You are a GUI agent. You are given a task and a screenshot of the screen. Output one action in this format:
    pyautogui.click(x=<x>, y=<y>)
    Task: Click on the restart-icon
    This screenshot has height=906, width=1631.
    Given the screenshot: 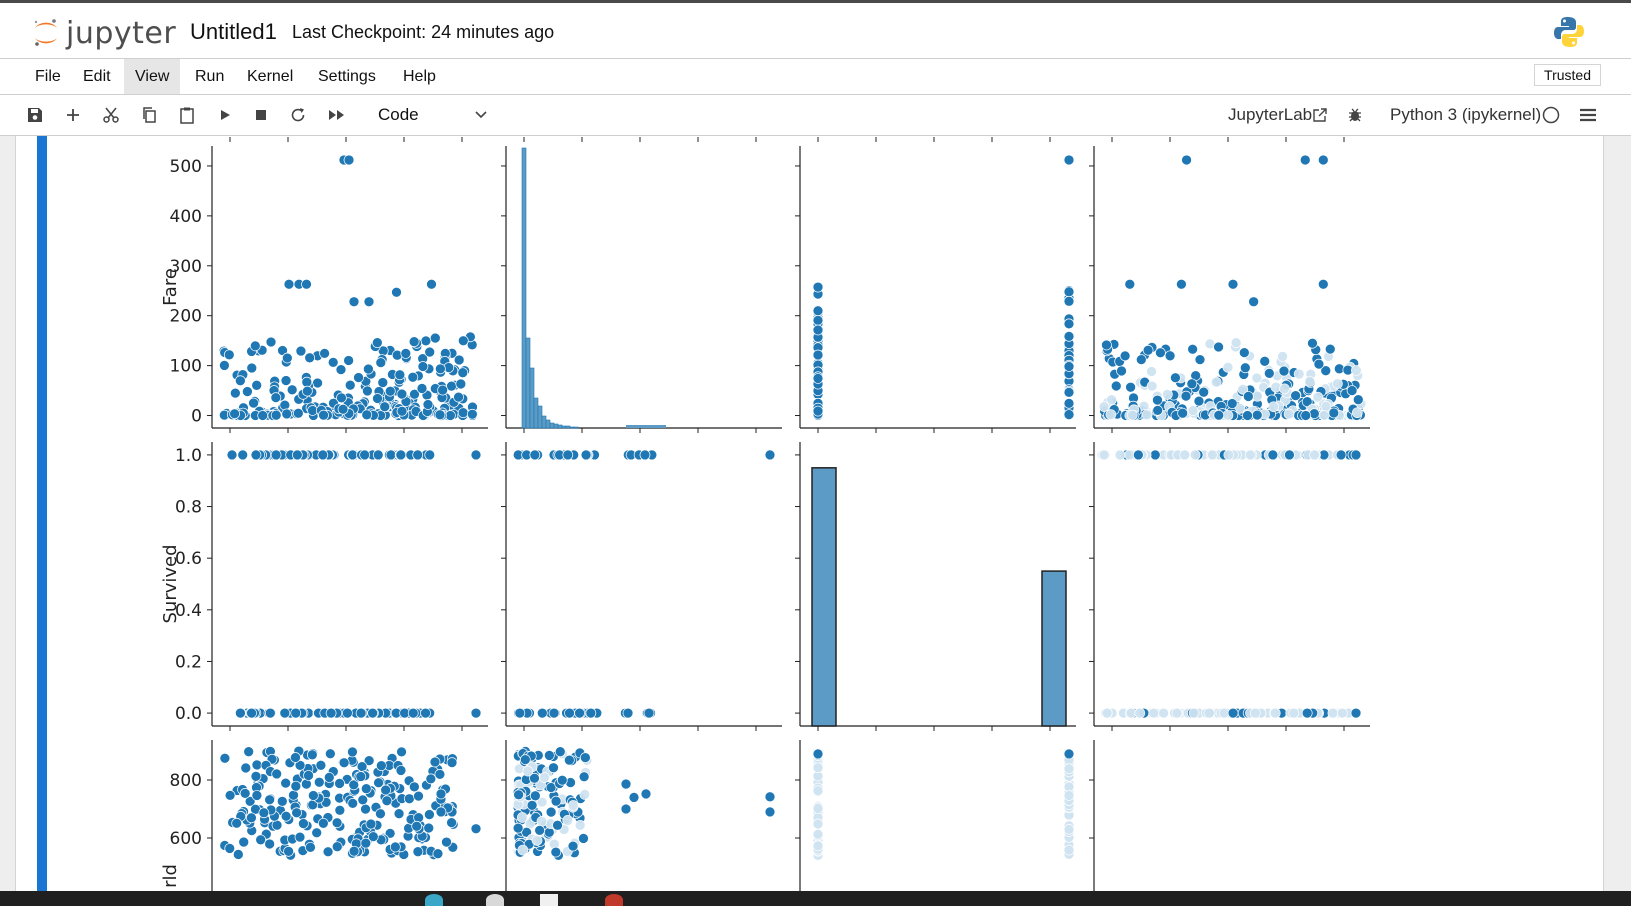 What is the action you would take?
    pyautogui.click(x=298, y=115)
    